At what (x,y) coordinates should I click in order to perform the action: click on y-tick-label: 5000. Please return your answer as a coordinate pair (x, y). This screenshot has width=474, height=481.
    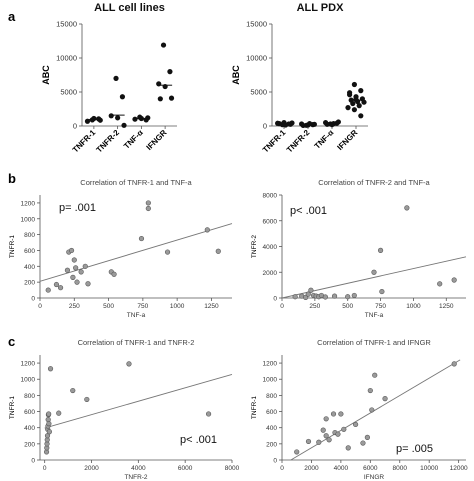
    Looking at the image, I should click on (258, 92).